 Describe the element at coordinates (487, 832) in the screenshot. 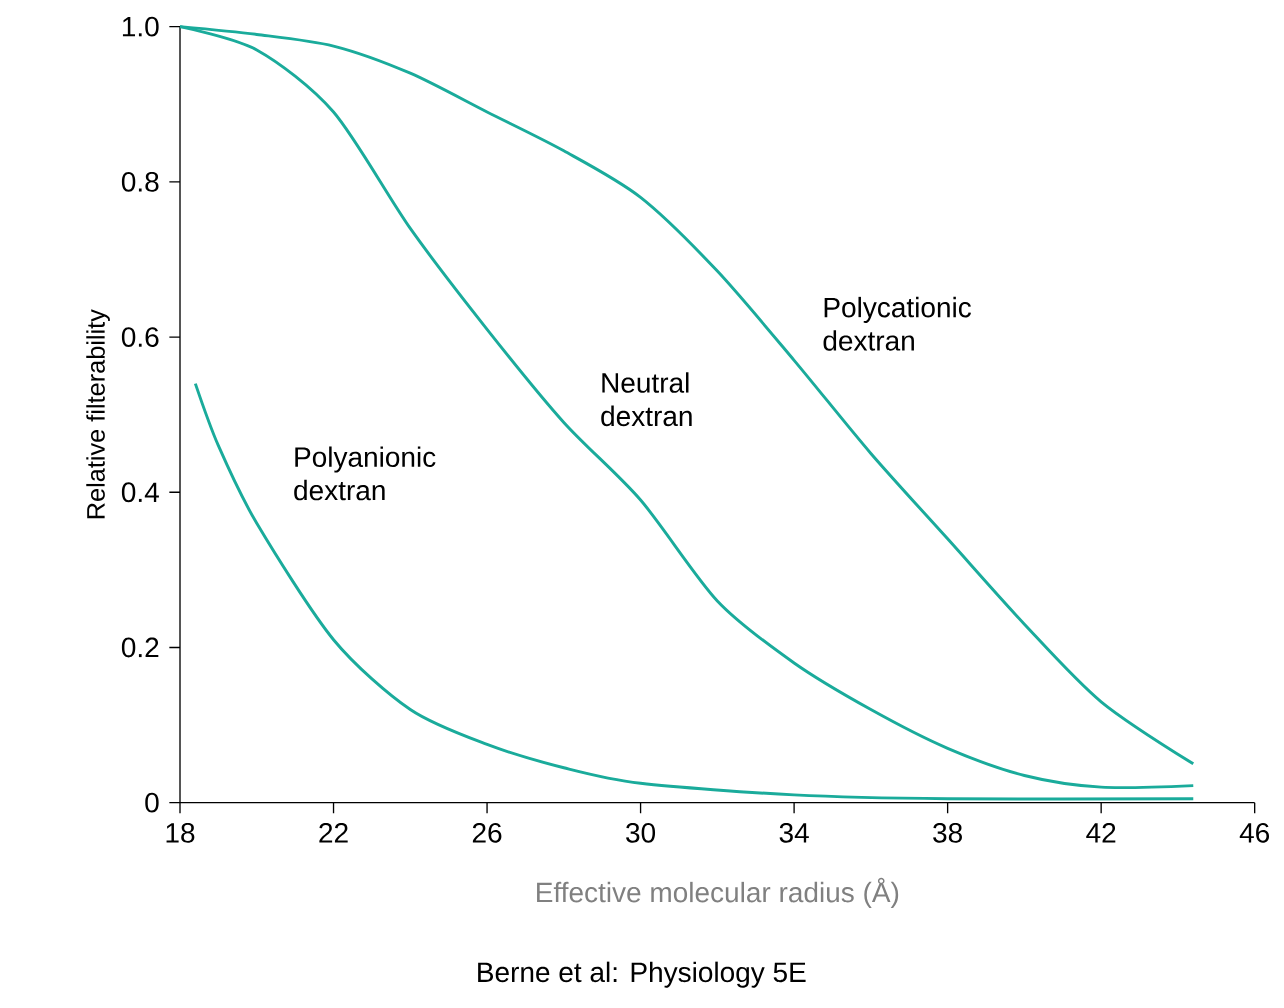

I see `x-tick-label: 26` at that location.